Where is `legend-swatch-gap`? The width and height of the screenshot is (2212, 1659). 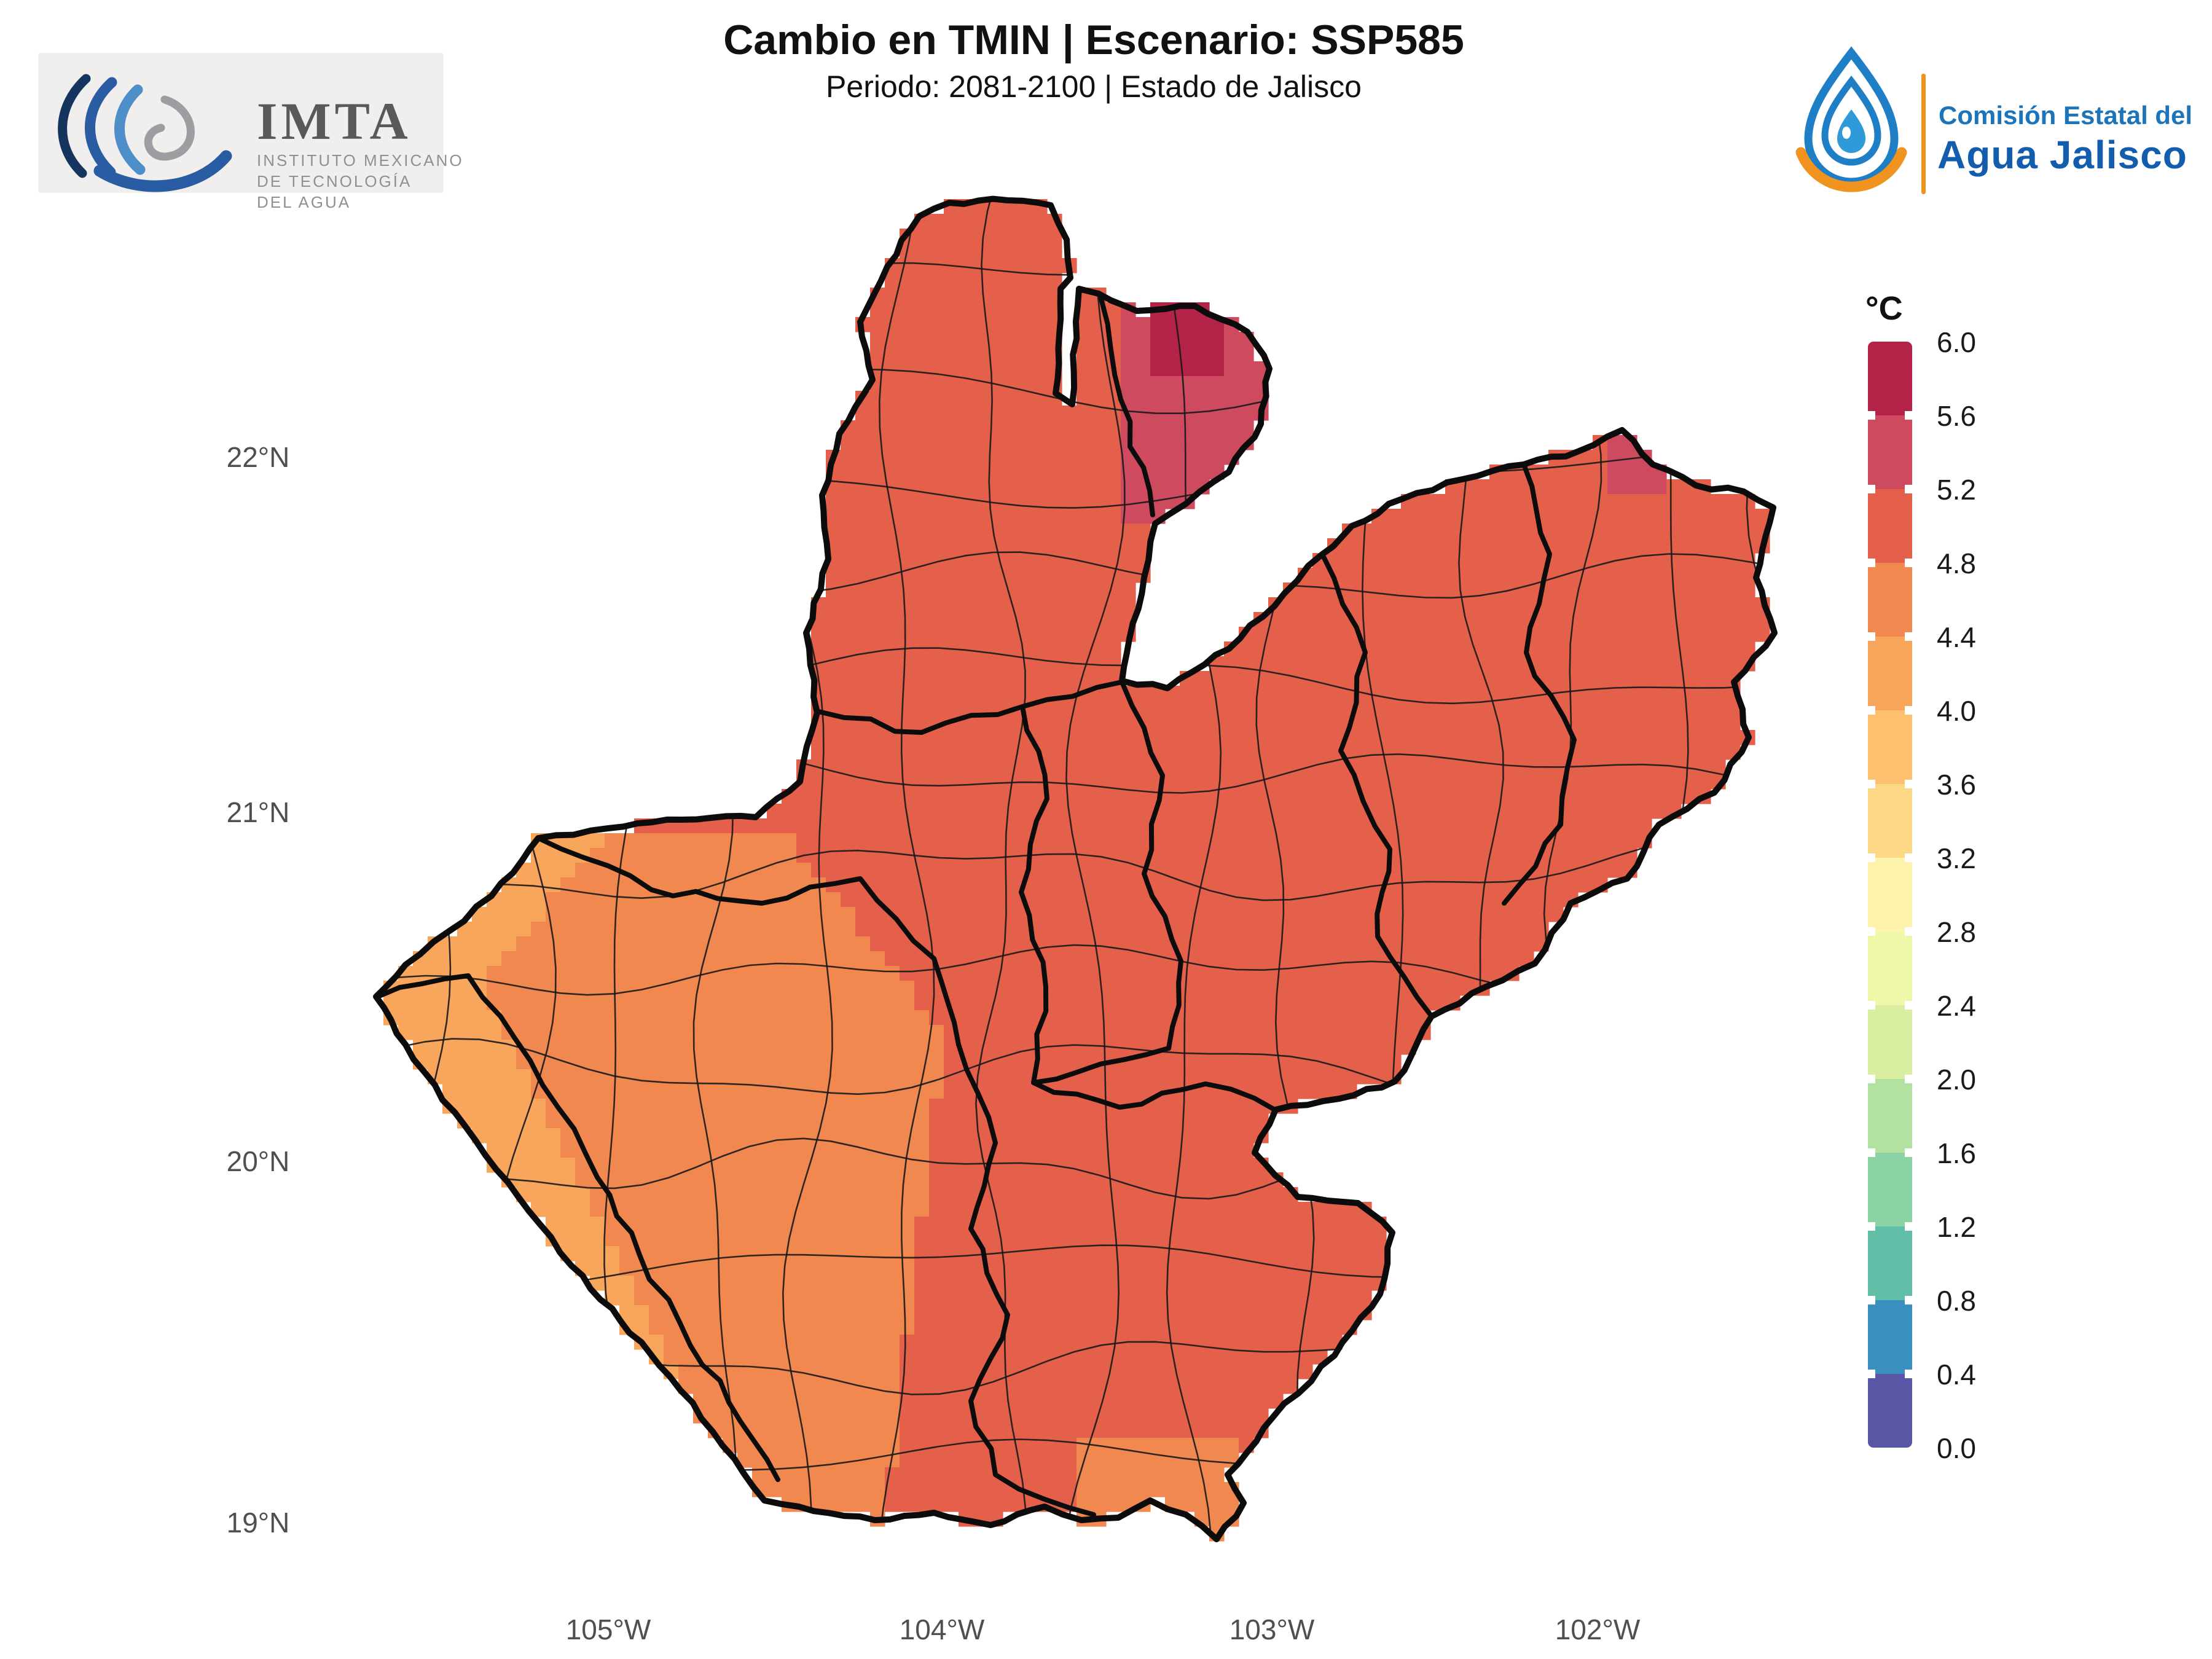
legend-swatch-gap is located at coordinates (1910, 489).